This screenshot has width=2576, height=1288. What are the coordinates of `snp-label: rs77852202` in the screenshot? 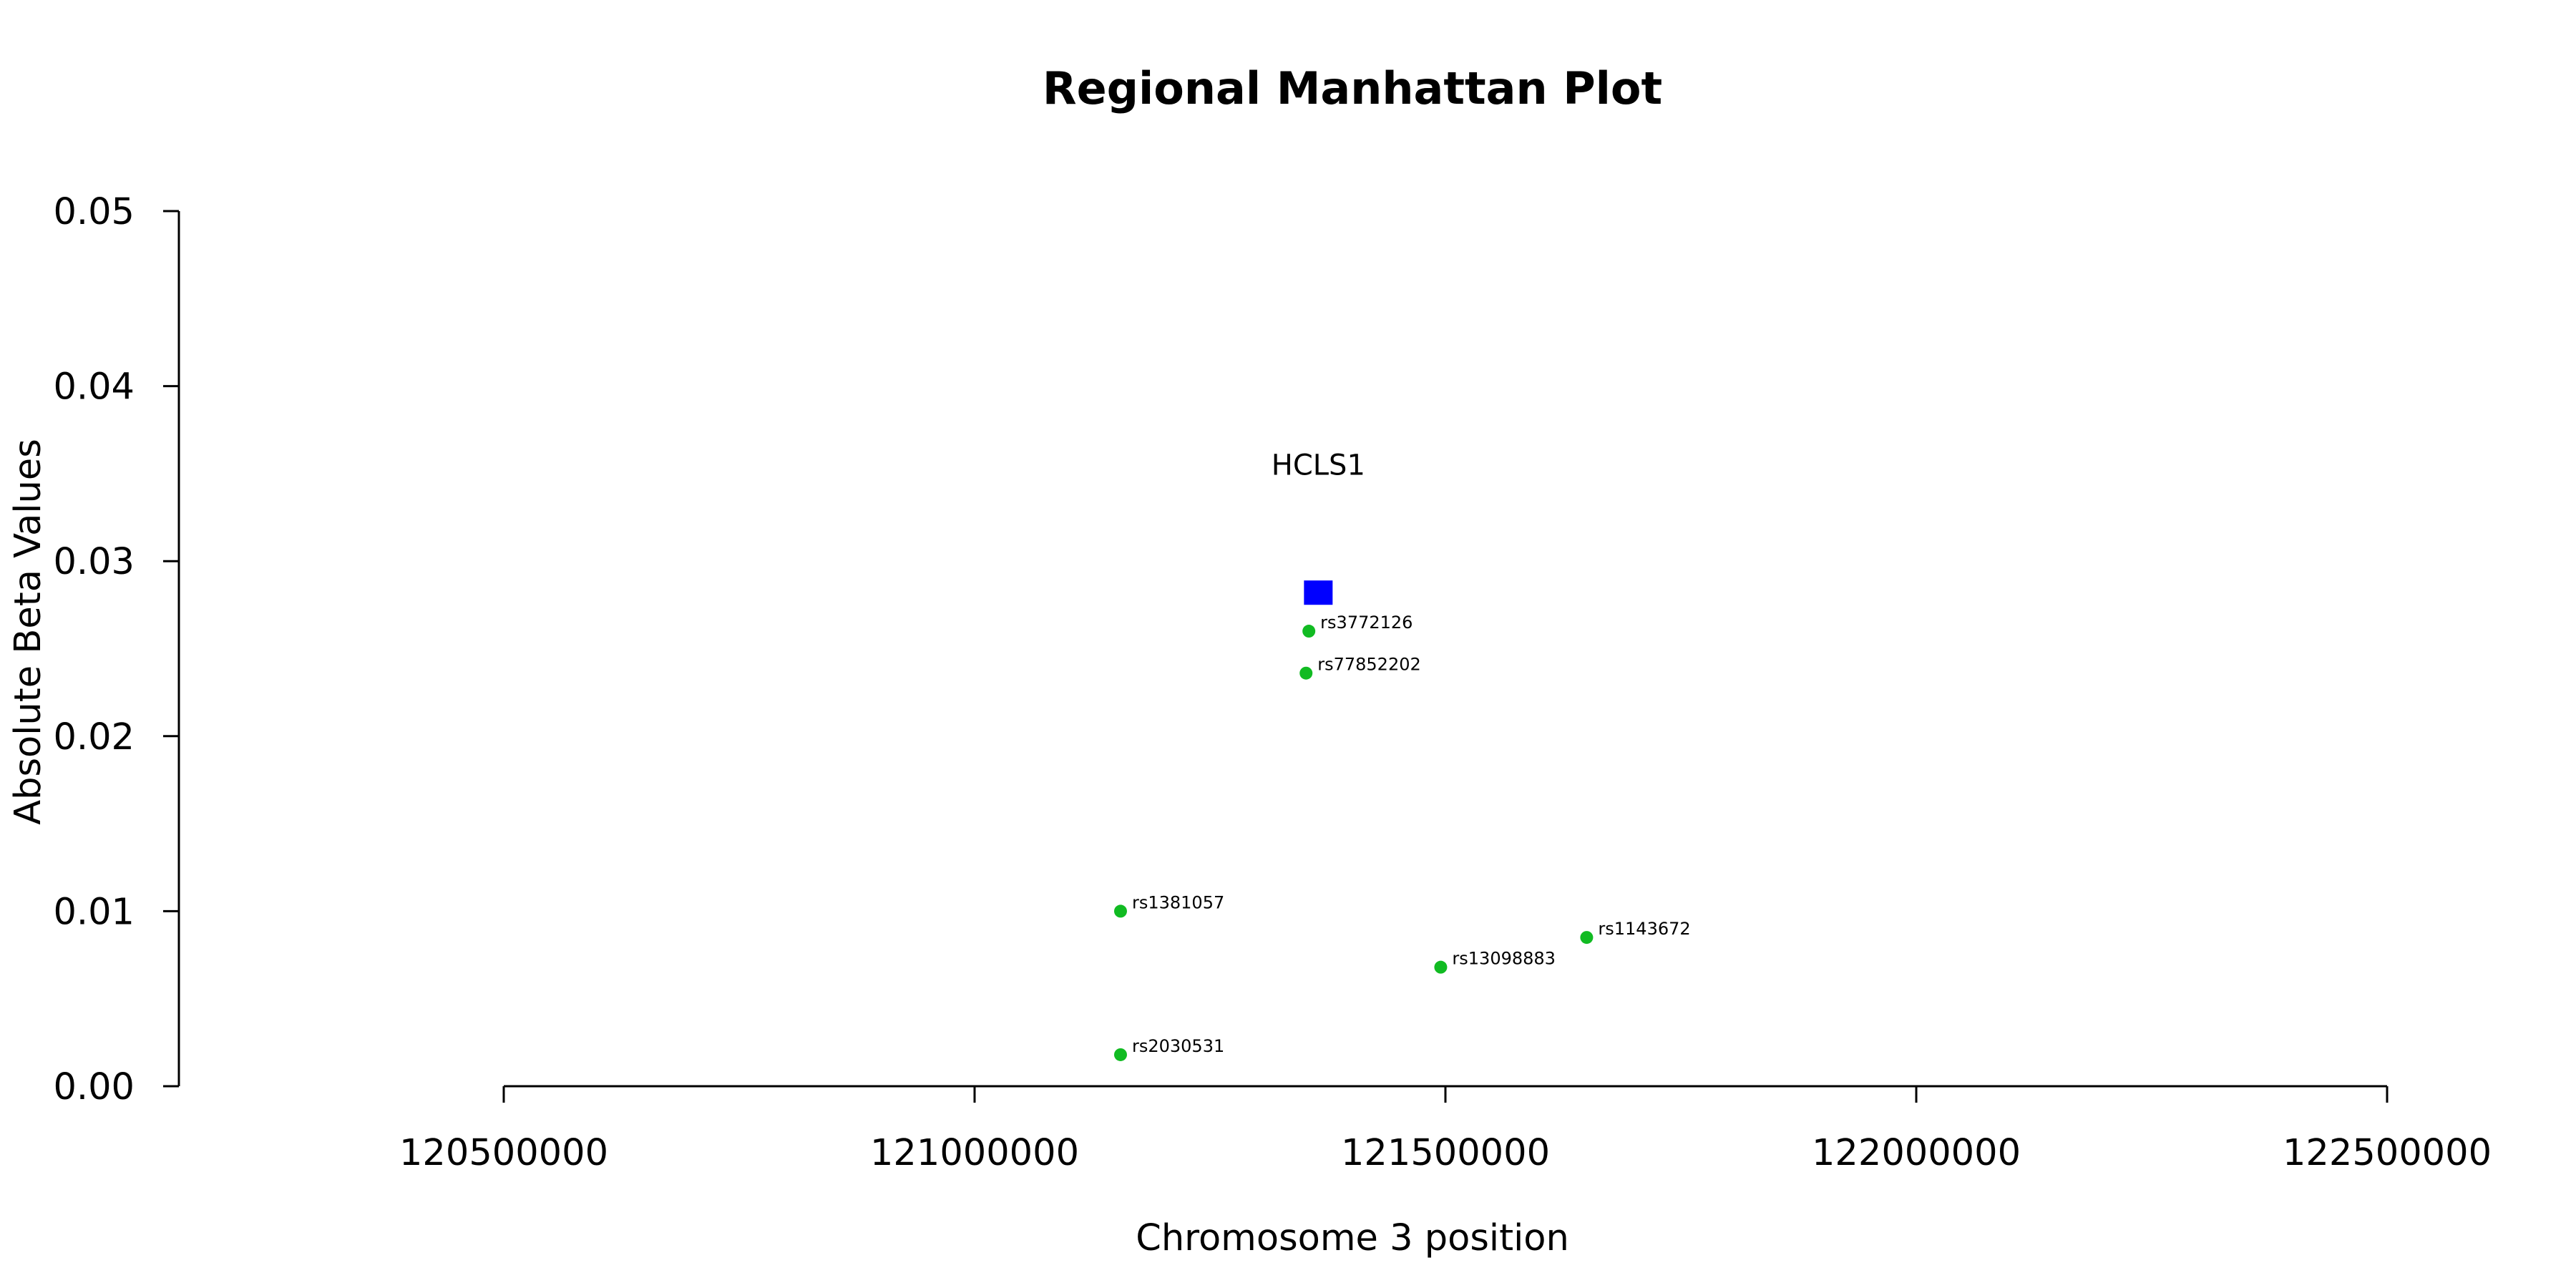 It's located at (1369, 665).